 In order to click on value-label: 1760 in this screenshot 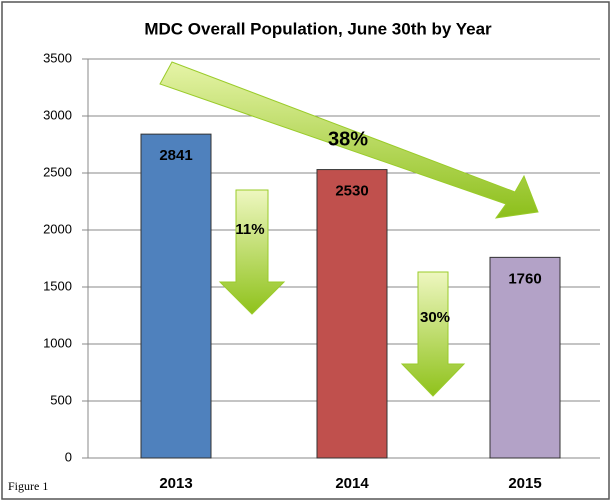, I will do `click(524, 278)`.